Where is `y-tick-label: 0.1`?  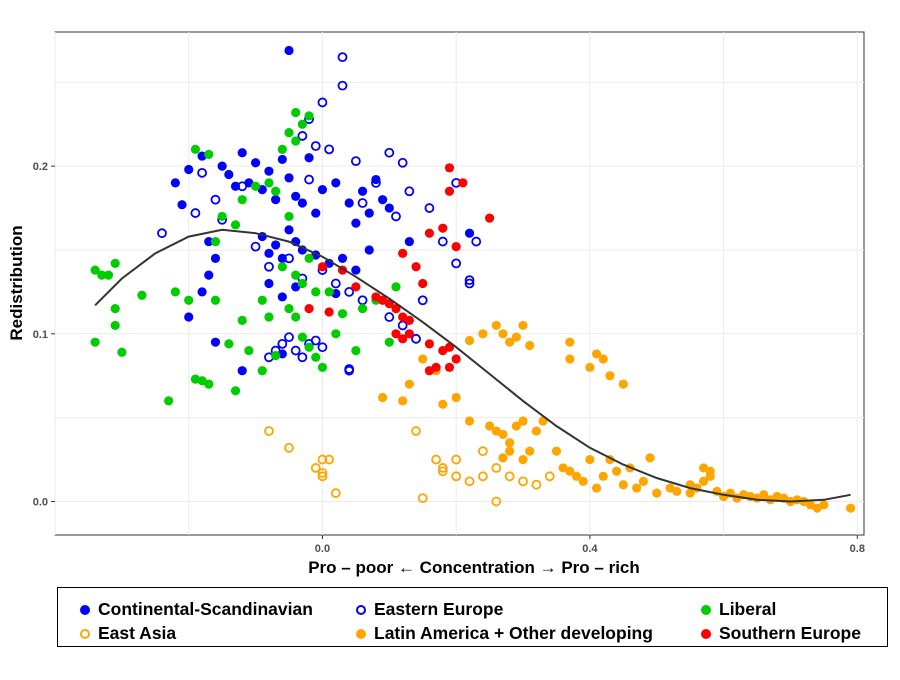 y-tick-label: 0.1 is located at coordinates (40, 335).